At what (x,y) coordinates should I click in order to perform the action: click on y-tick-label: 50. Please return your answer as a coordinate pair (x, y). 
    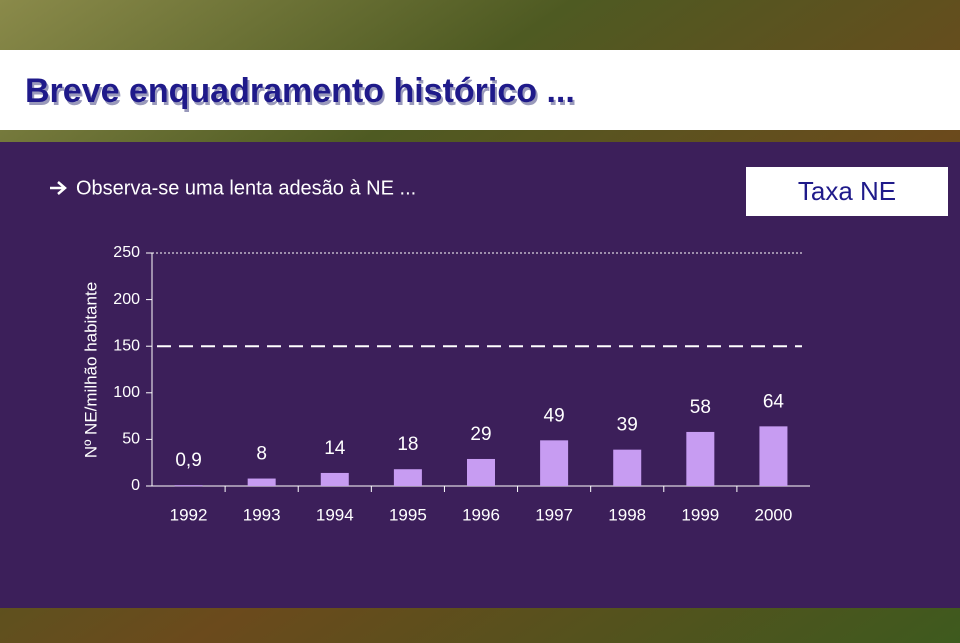
    Looking at the image, I should click on (131, 439).